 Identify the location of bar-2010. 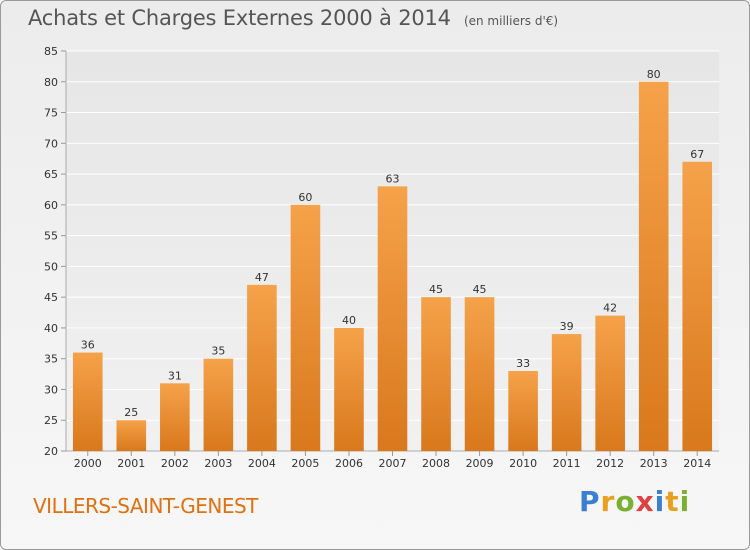
(523, 411).